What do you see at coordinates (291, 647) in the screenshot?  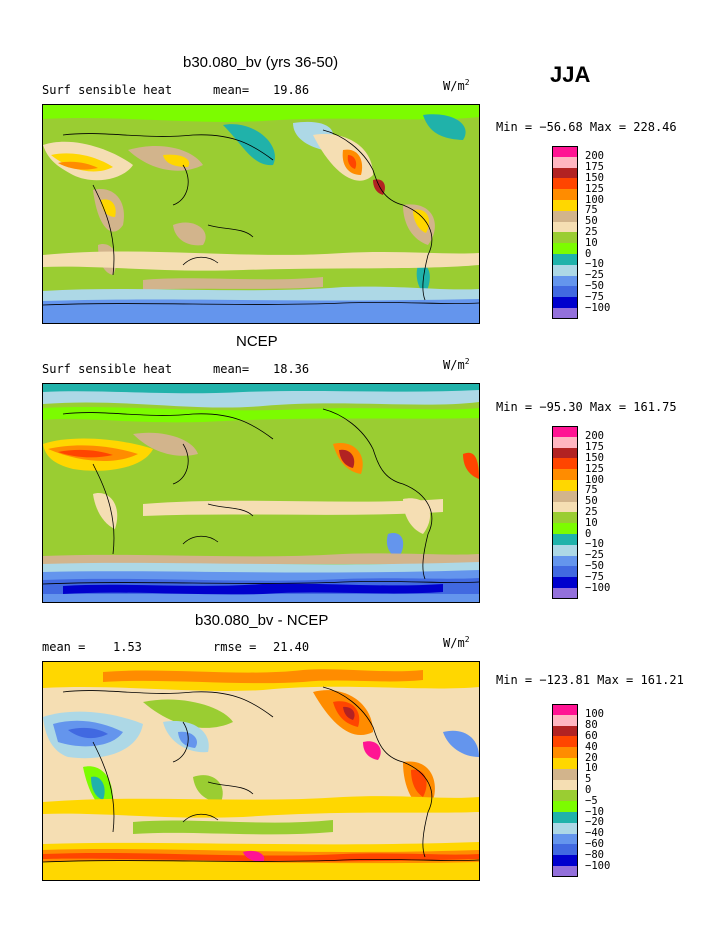 I see `panel-3-rmse-value: 21.40` at bounding box center [291, 647].